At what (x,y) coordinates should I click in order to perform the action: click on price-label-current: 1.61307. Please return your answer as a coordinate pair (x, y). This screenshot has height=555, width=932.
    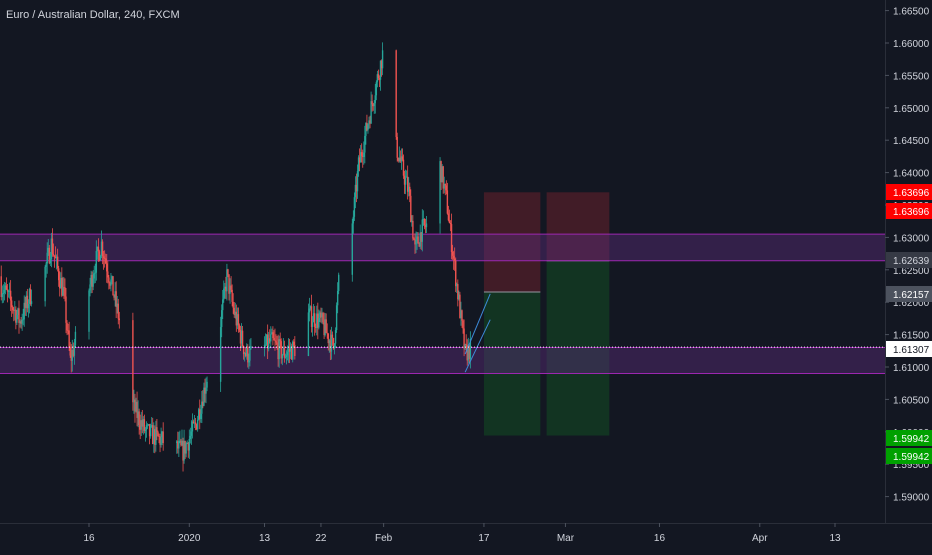
    Looking at the image, I should click on (911, 350).